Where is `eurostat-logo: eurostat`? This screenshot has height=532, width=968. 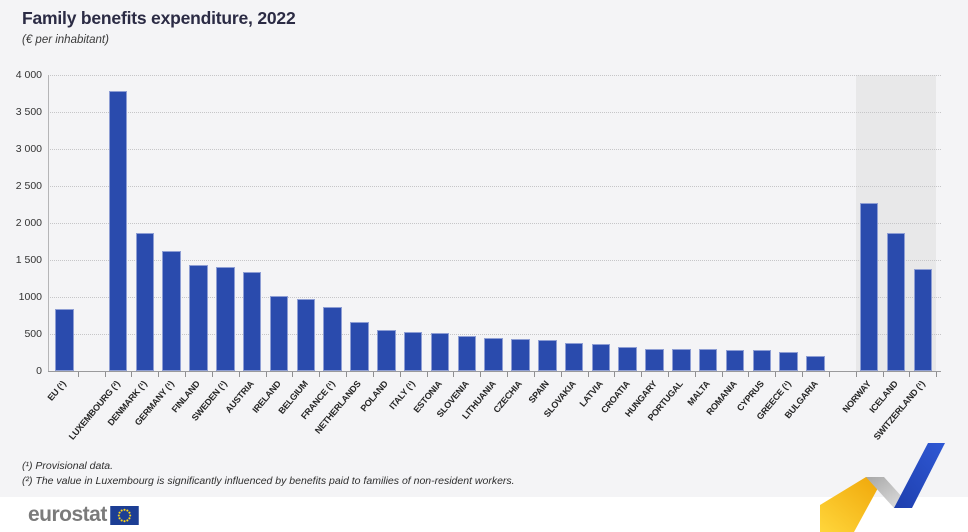 eurostat-logo: eurostat is located at coordinates (83, 515).